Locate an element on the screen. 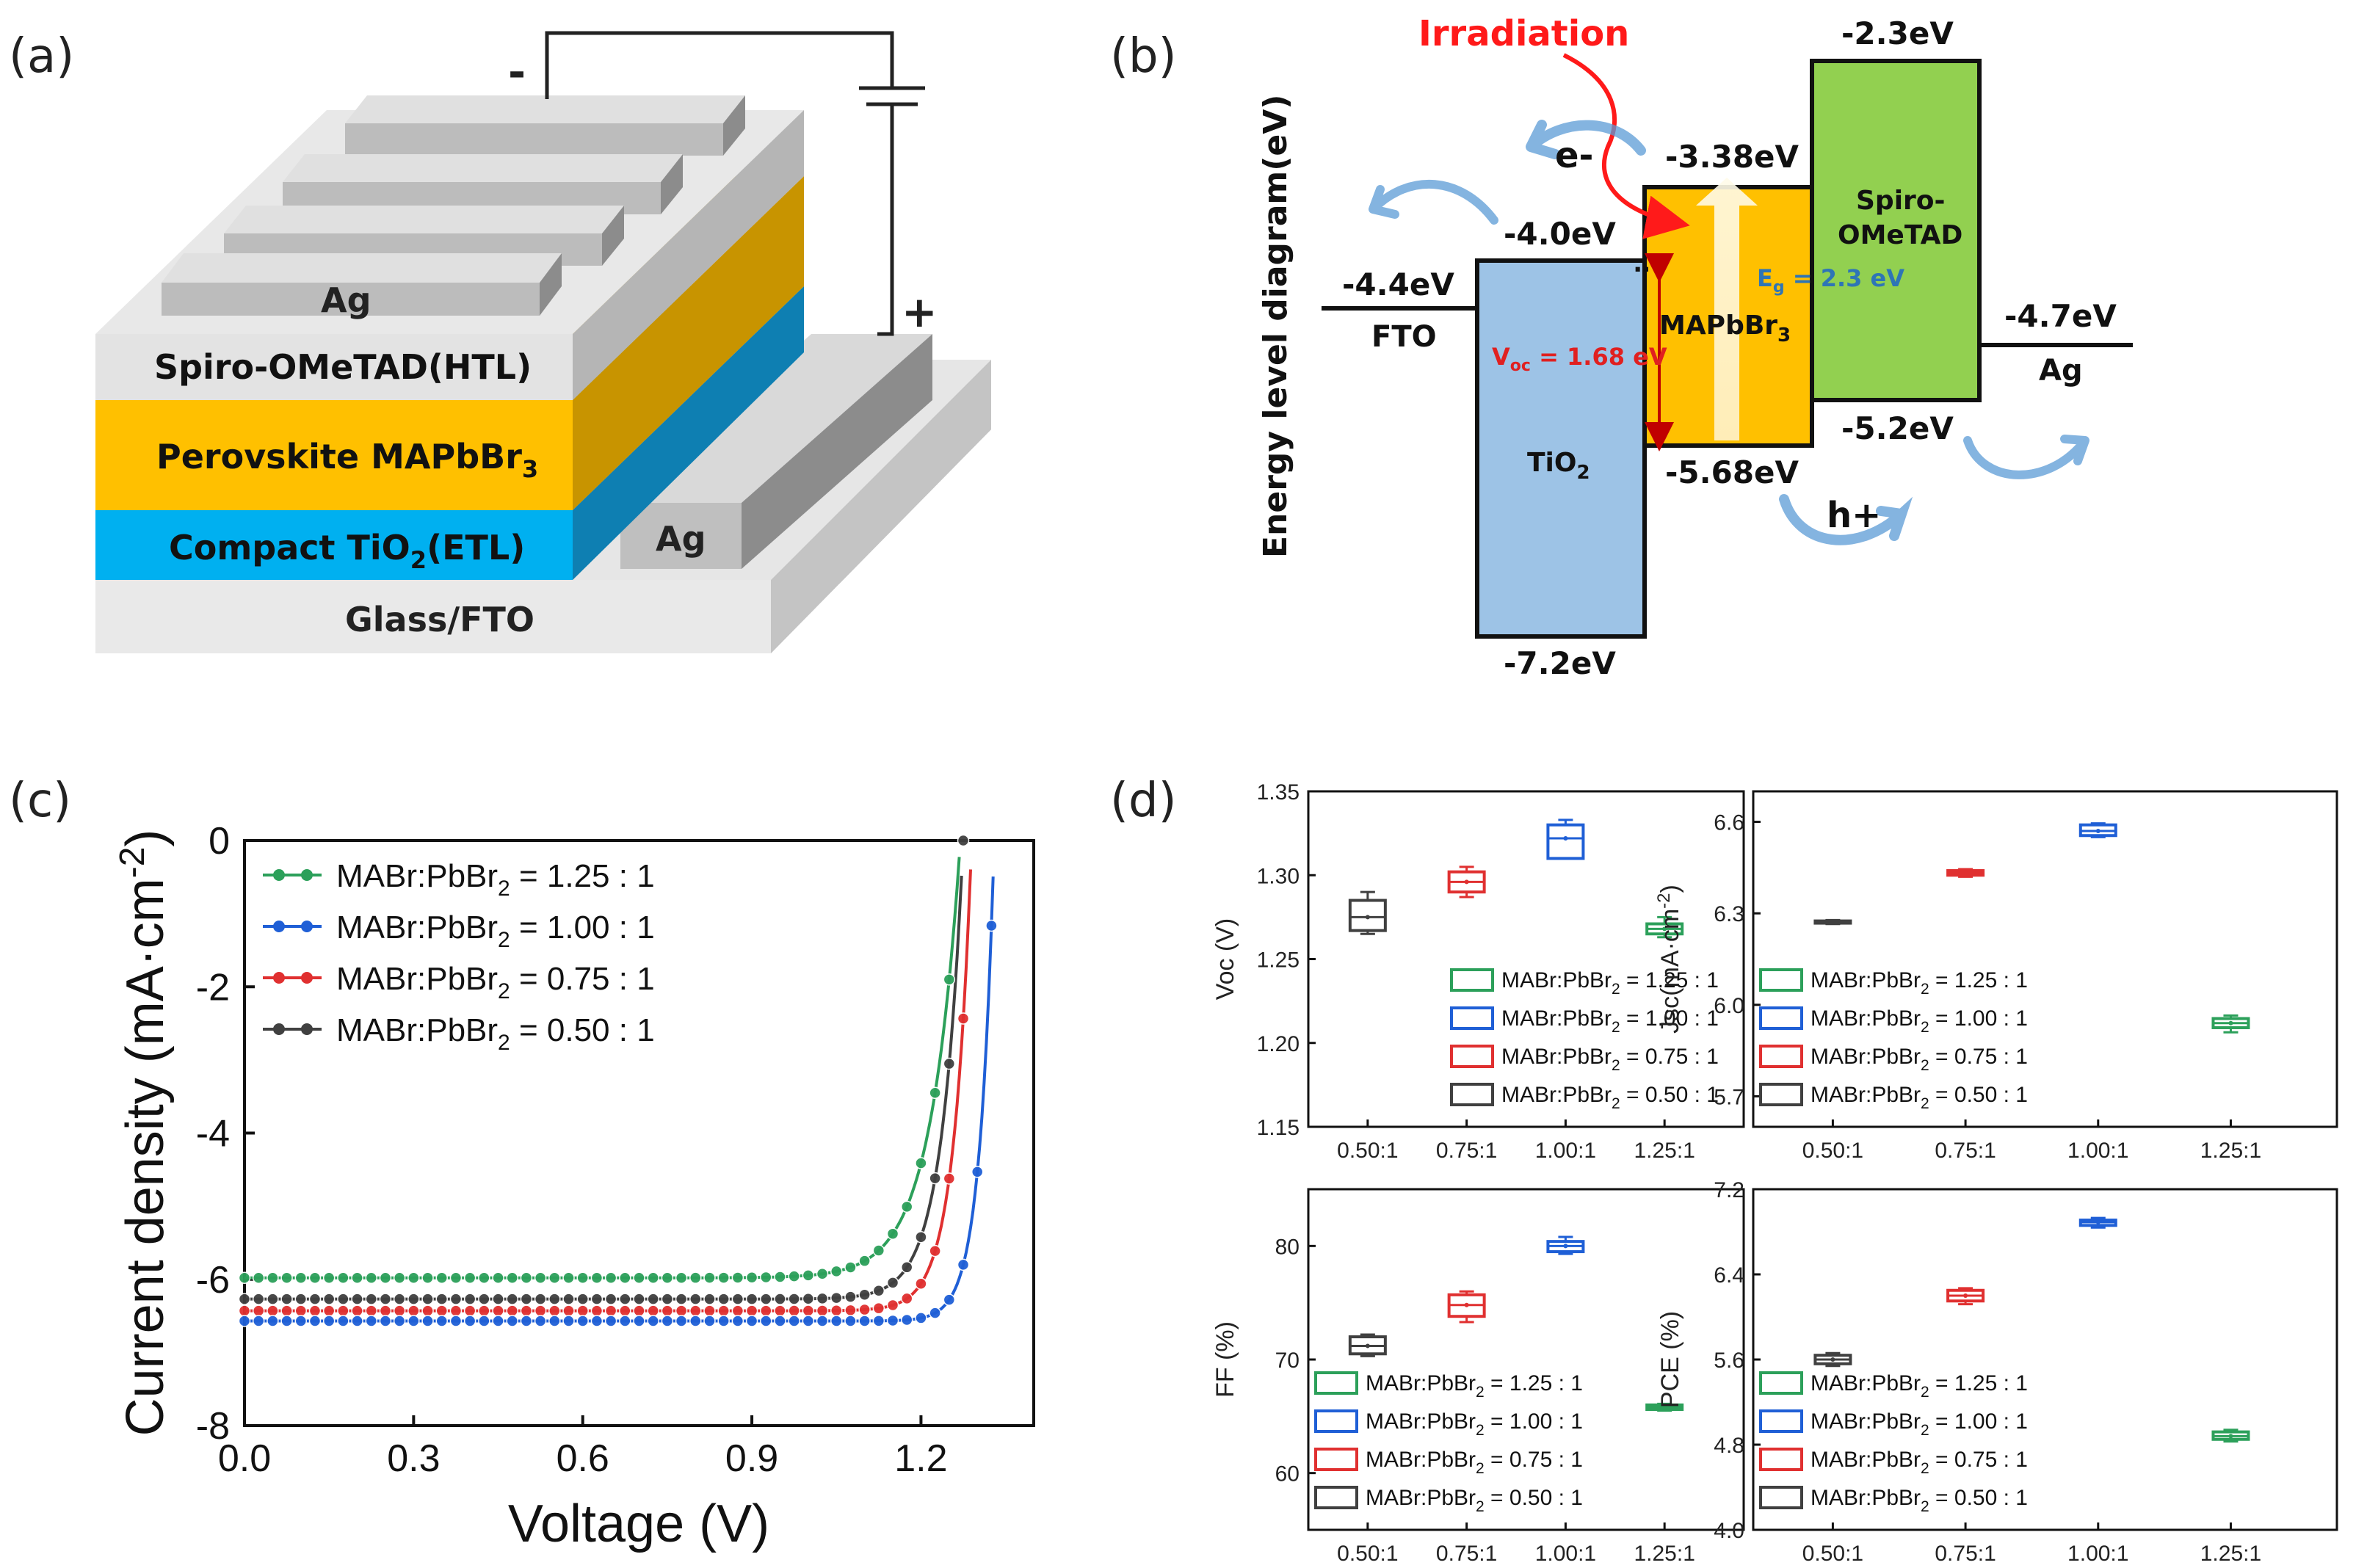 The width and height of the screenshot is (2356, 1568). jv-xtick-label: 0.9 is located at coordinates (751, 1458).